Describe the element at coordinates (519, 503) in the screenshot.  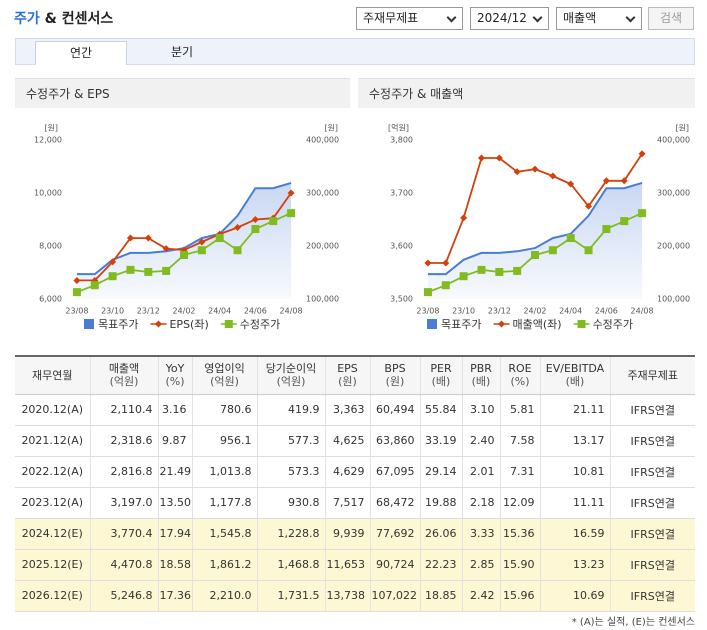
I see `table-cell: 12.09` at that location.